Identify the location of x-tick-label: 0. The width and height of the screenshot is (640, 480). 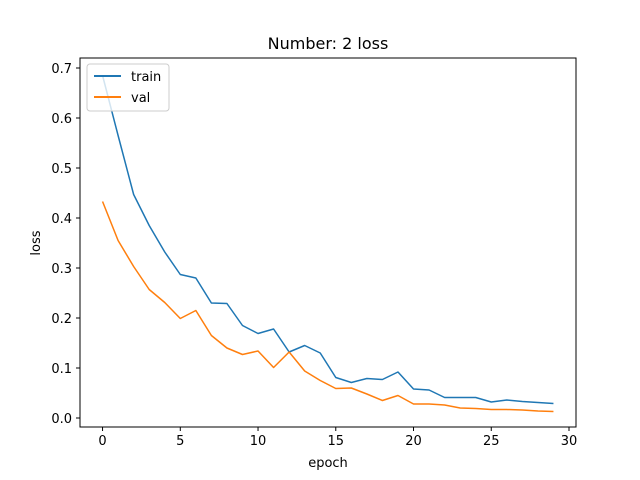
(102, 441).